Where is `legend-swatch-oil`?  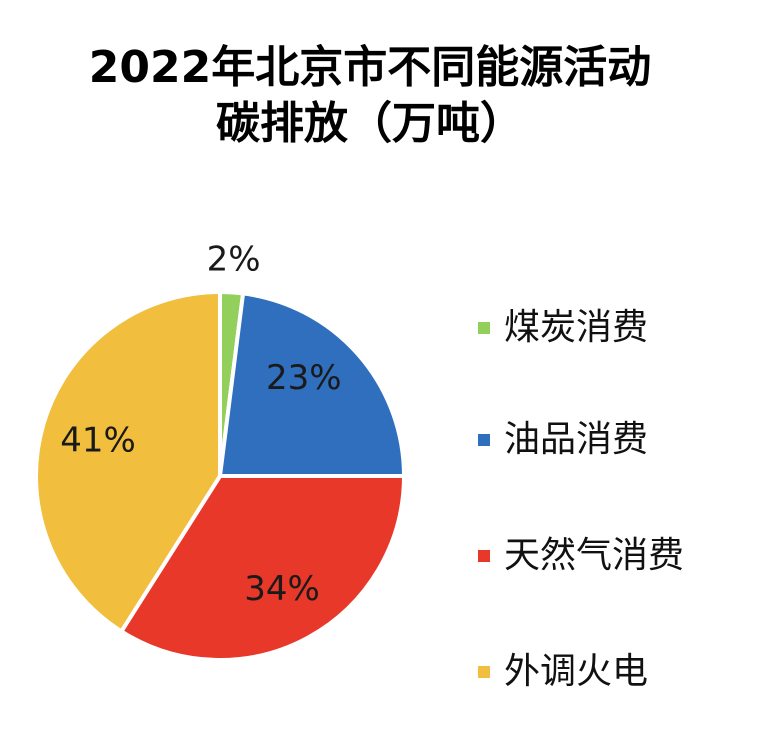
legend-swatch-oil is located at coordinates (484, 440).